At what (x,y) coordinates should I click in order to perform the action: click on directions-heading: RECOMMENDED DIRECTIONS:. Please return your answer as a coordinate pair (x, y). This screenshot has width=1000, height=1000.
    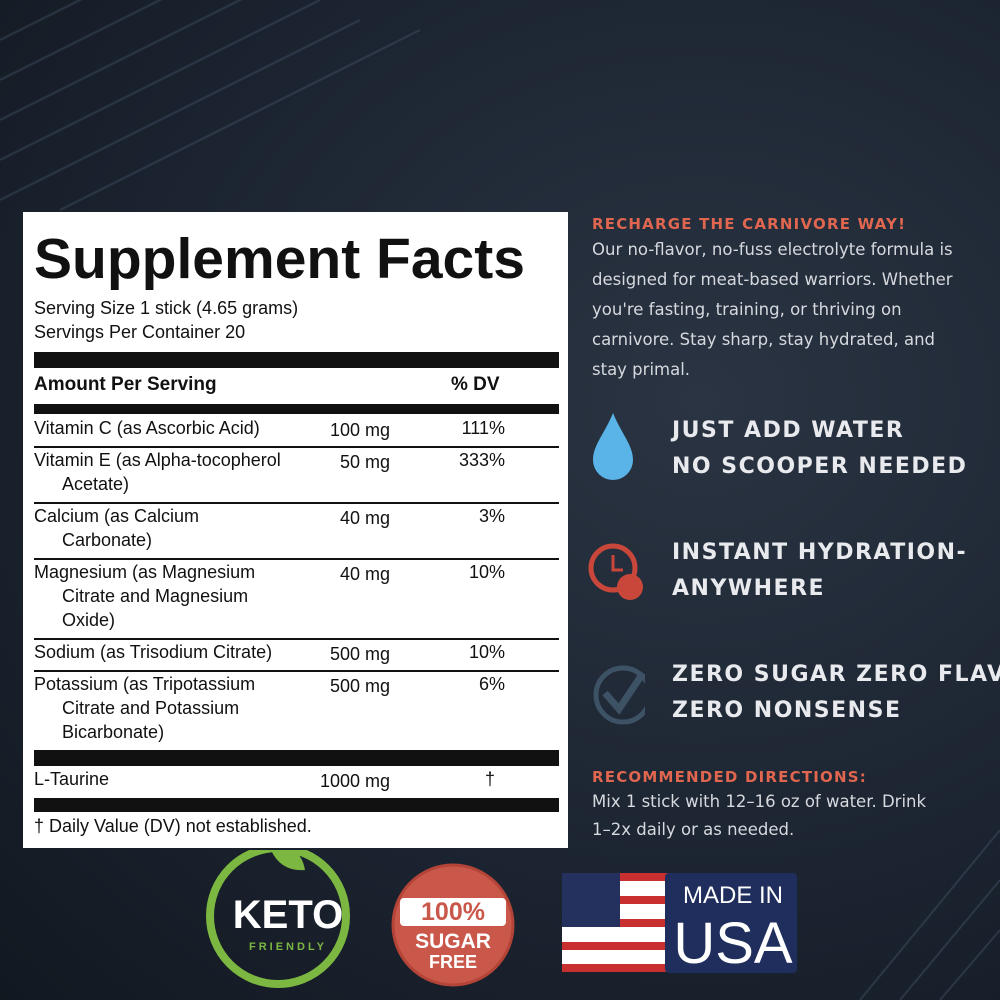
    Looking at the image, I should click on (729, 777).